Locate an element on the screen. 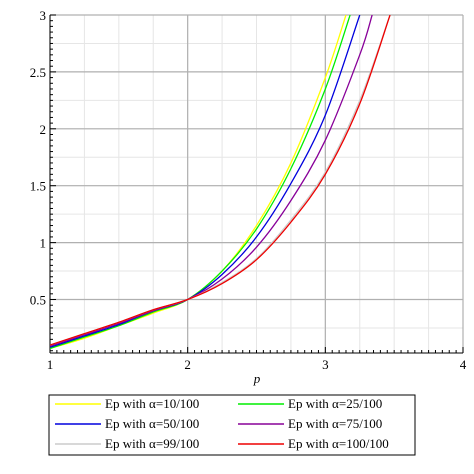 This screenshot has height=474, width=474. legend-entry: Ep with α=100/100 is located at coordinates (338, 443).